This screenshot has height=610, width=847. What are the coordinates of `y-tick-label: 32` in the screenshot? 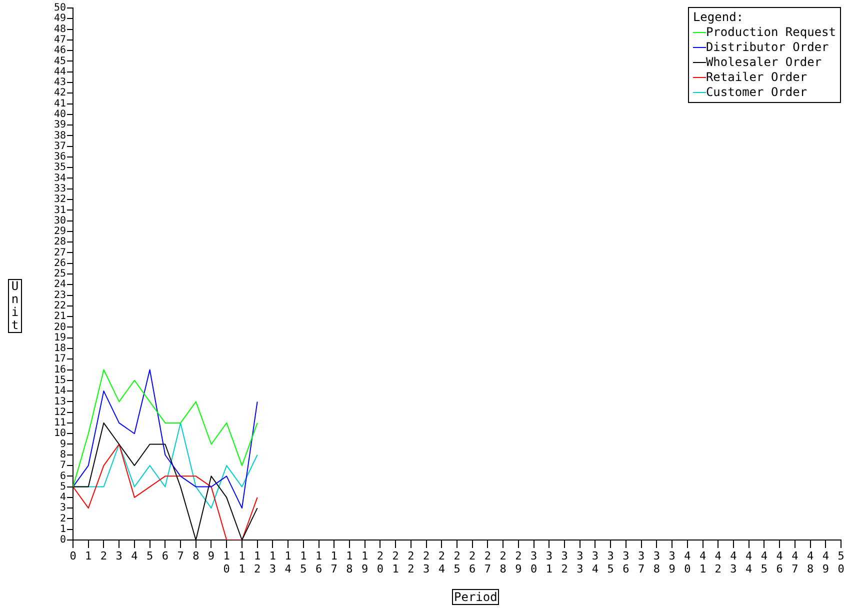 It's located at (60, 200).